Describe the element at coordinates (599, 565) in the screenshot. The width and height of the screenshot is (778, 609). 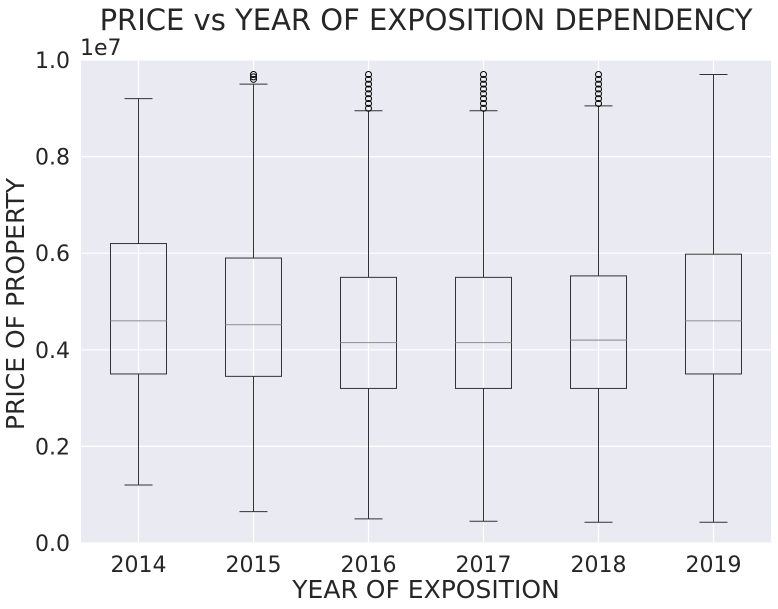
I see `x-tick-label: 2018` at that location.